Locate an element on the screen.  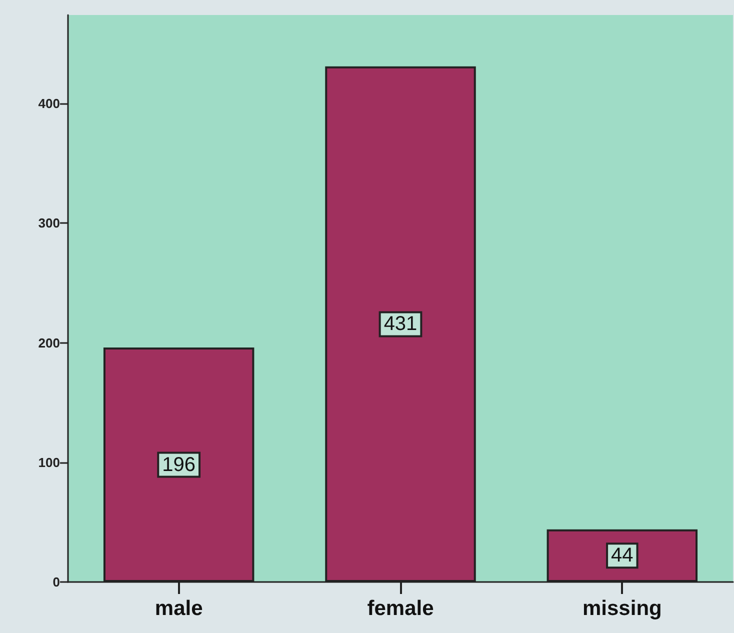
data-label: 431 is located at coordinates (401, 324).